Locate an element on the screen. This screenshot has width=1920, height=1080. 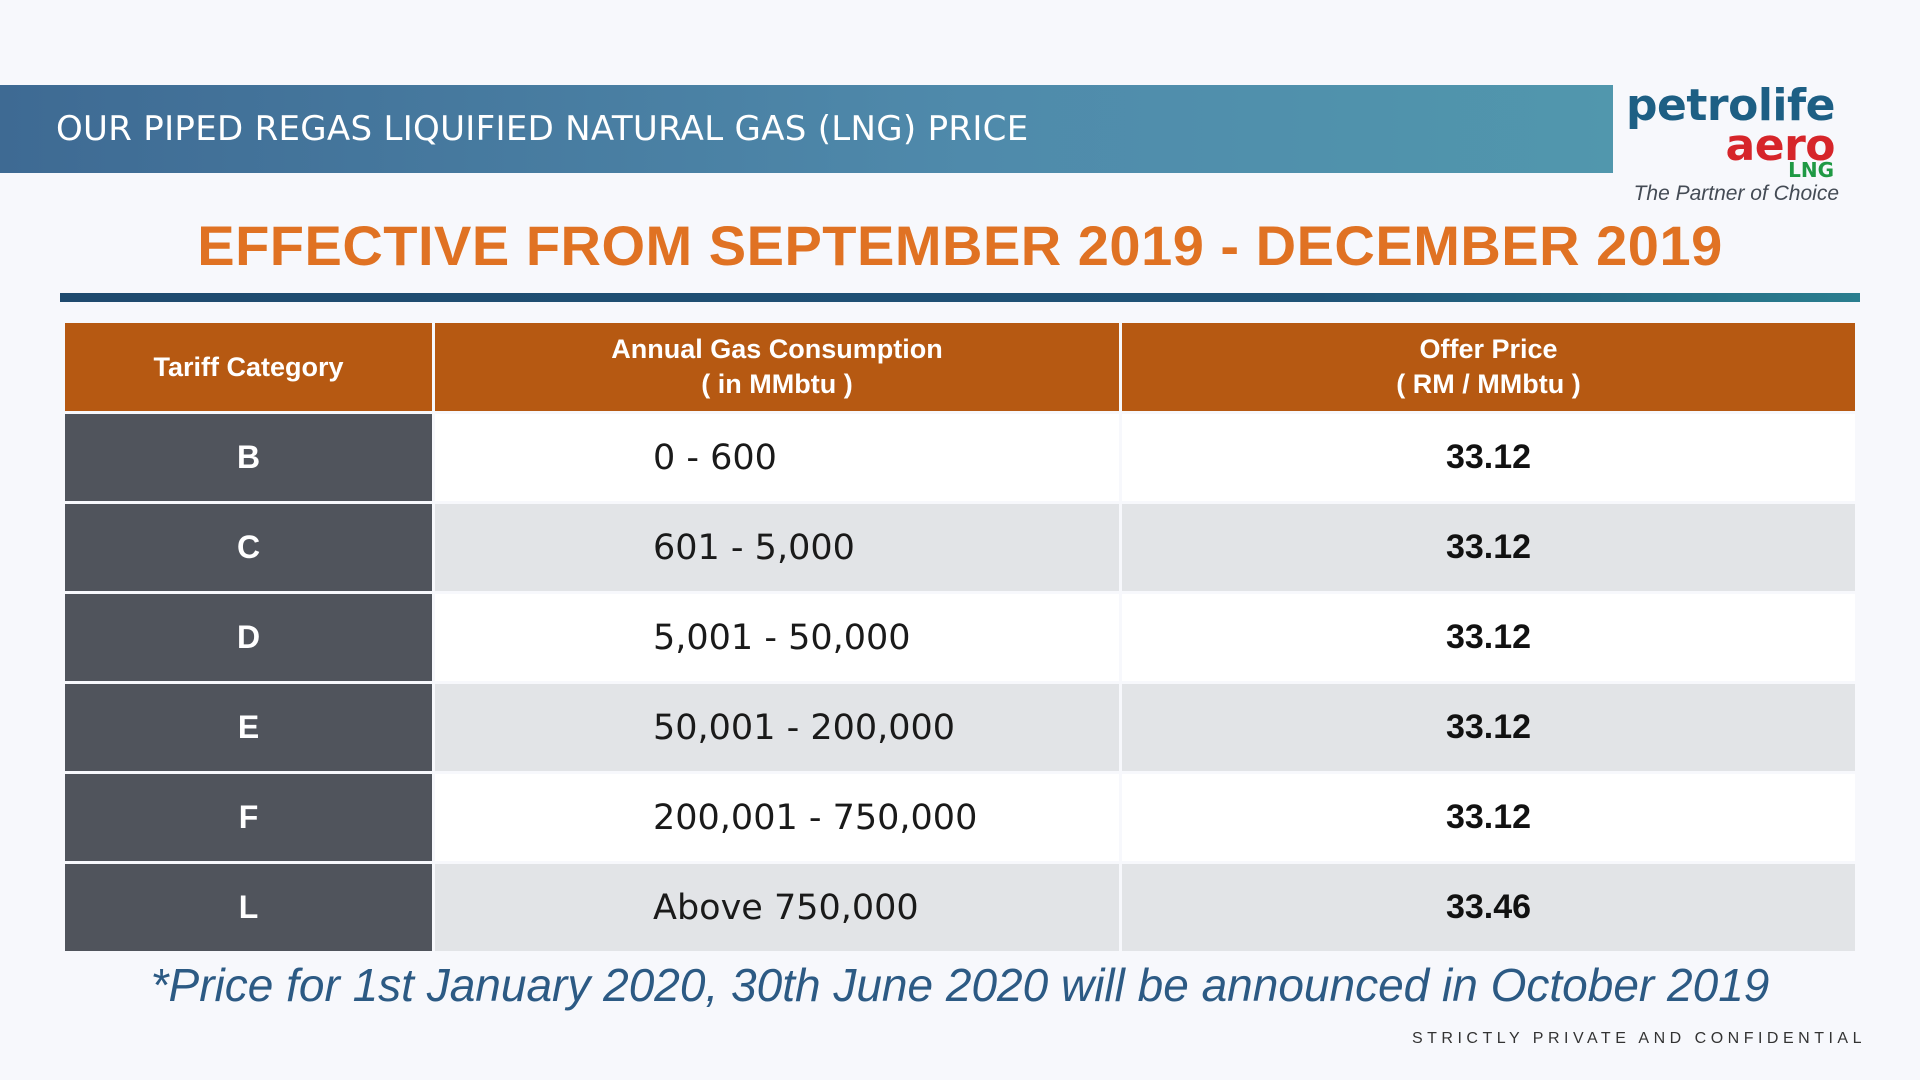
header-consumption-line2: ( in MMbtu ) is located at coordinates (777, 384).